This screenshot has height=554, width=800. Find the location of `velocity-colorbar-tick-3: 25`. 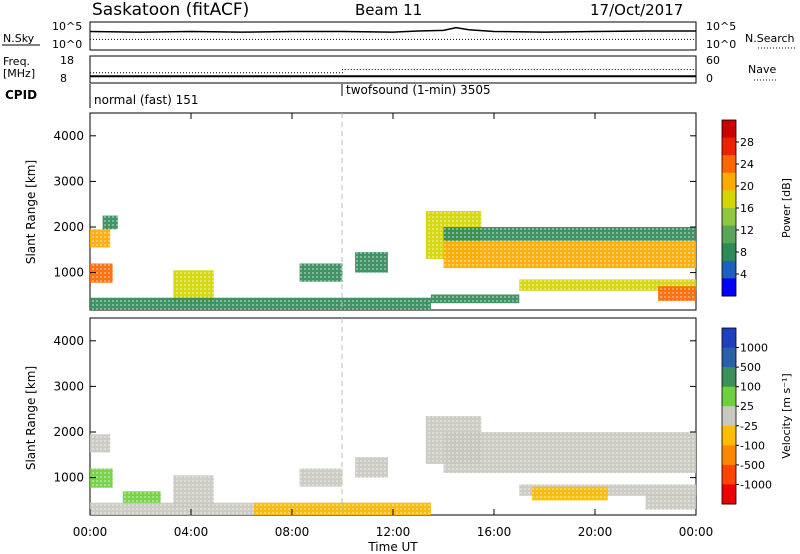

velocity-colorbar-tick-3: 25 is located at coordinates (747, 406).